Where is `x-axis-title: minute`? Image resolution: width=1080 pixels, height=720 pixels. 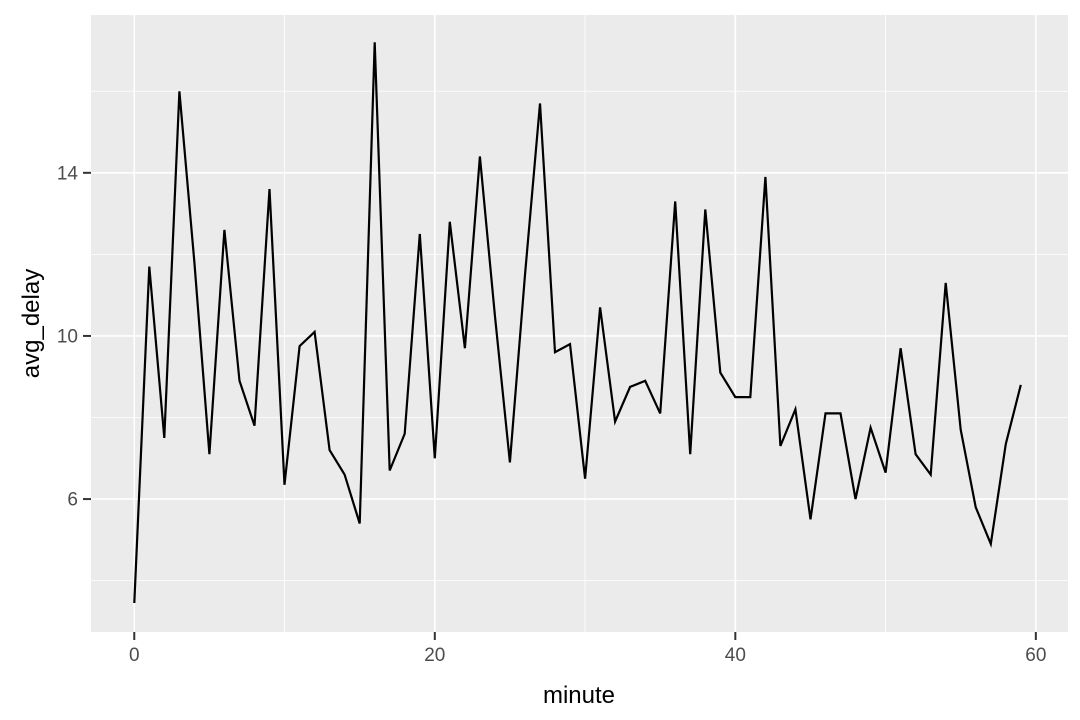
x-axis-title: minute is located at coordinates (579, 695).